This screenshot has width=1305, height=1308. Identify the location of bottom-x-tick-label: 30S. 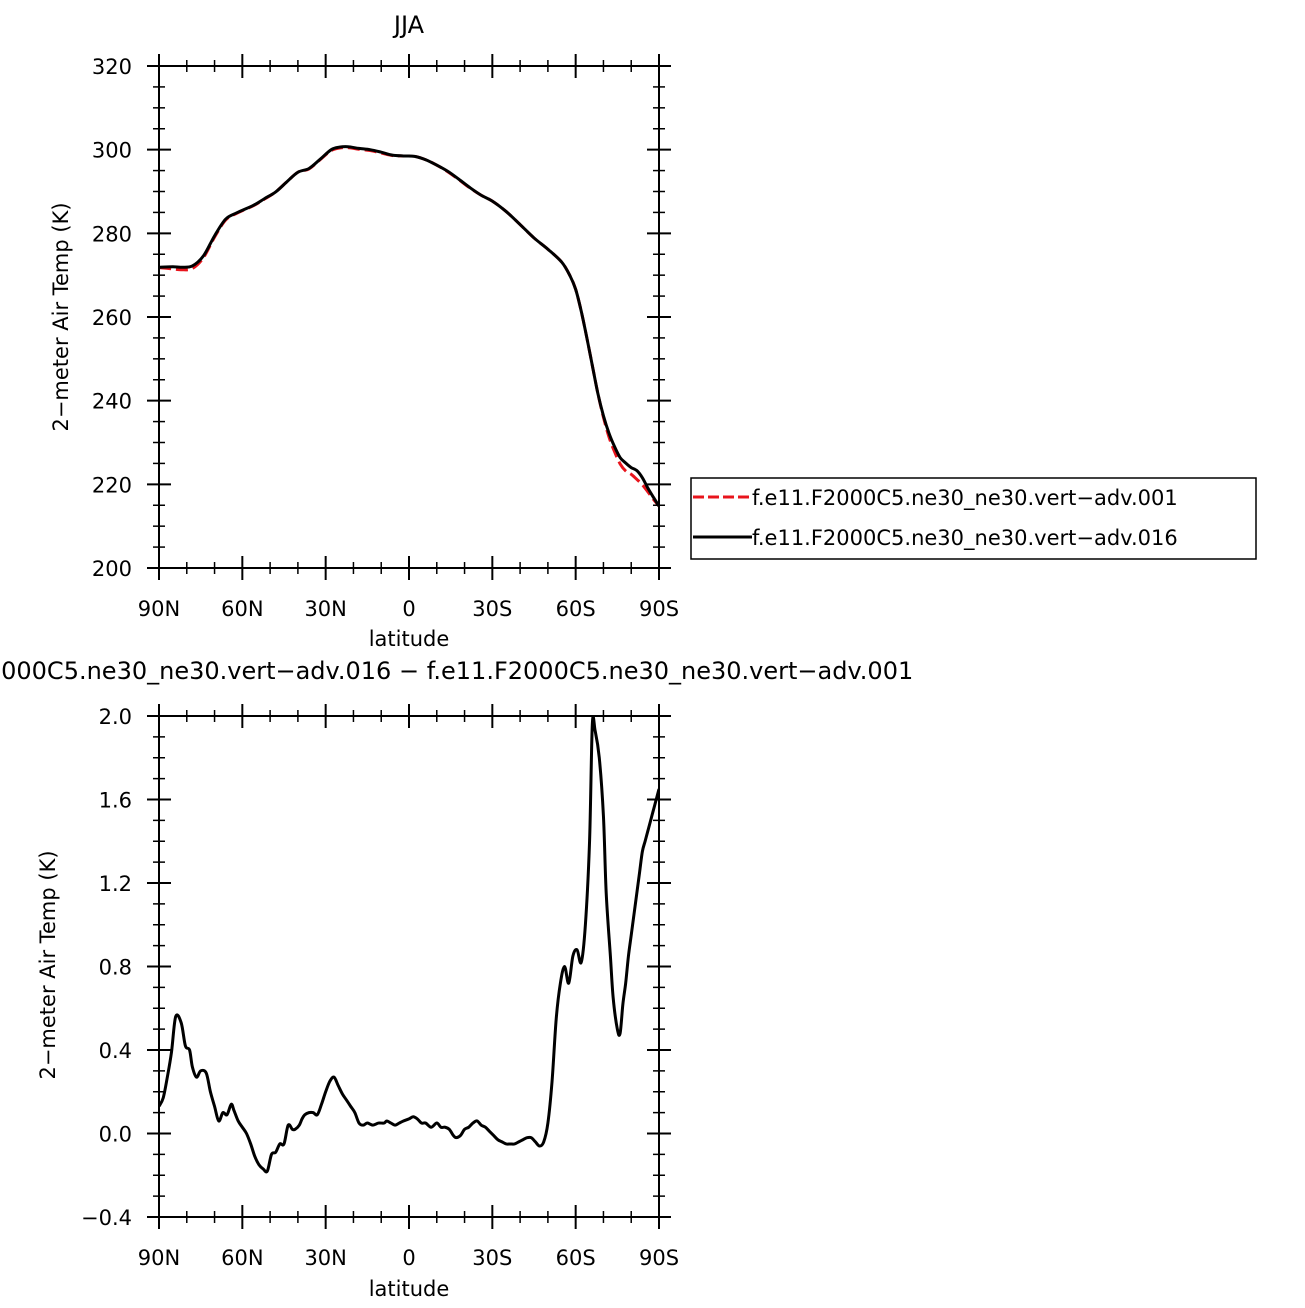
(492, 1258).